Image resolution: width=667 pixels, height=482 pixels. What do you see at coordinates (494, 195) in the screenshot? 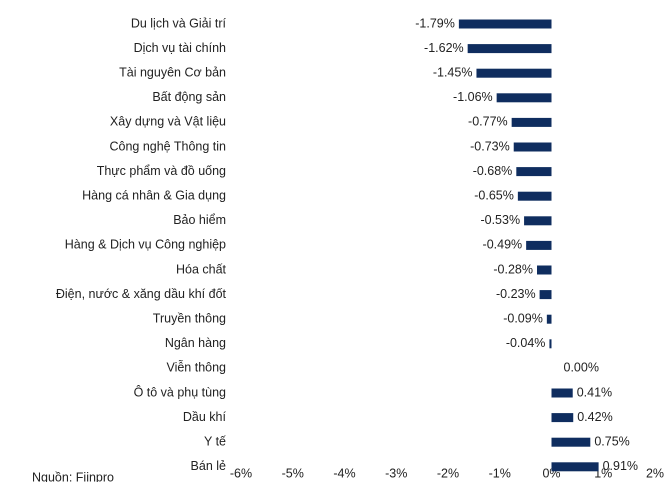
I see `value-label: -0.65%` at bounding box center [494, 195].